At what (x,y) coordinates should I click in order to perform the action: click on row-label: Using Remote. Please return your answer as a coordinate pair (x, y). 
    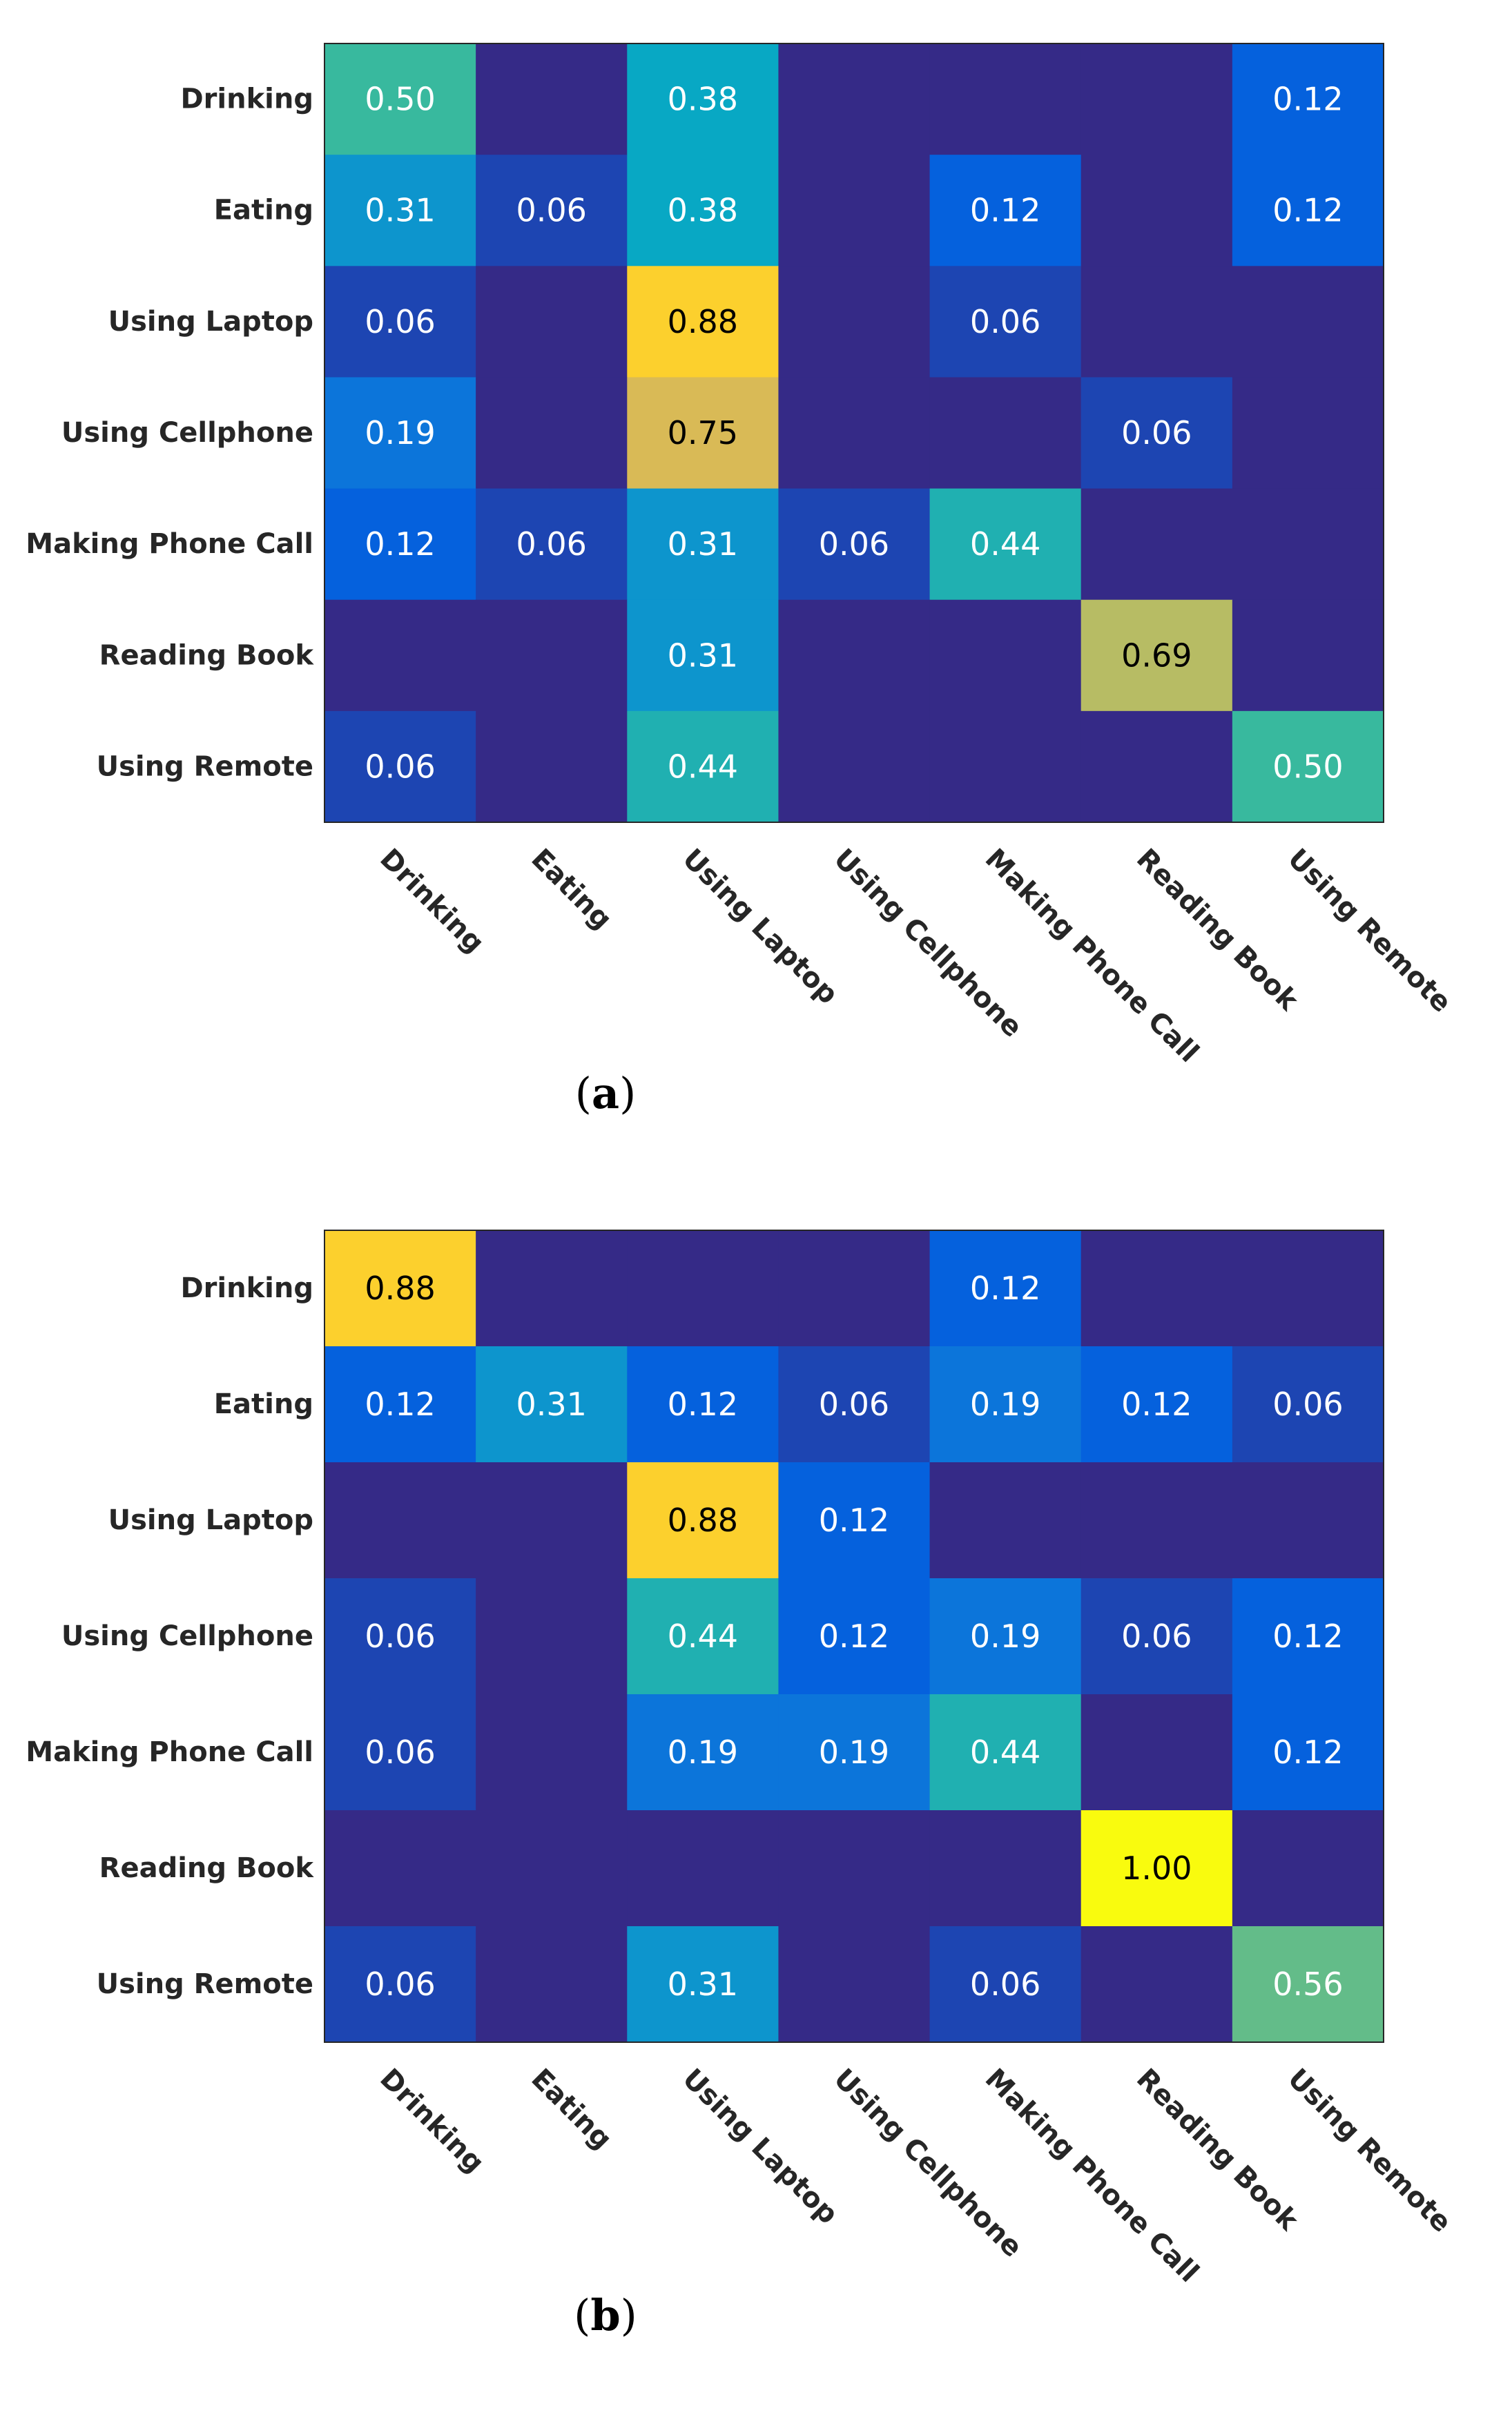
    Looking at the image, I should click on (205, 766).